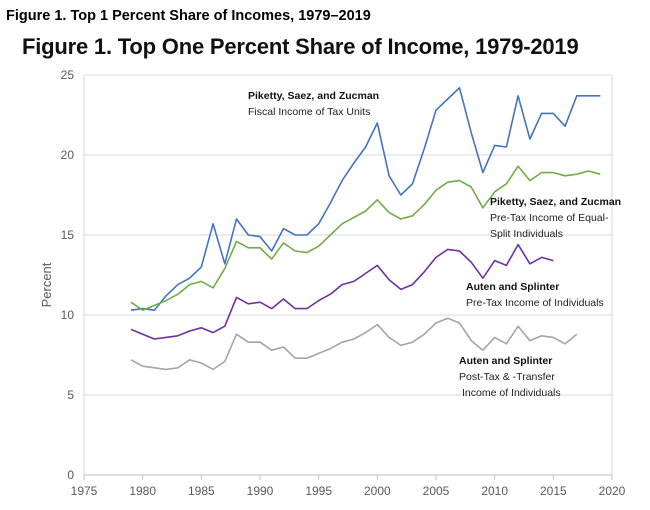 The image size is (650, 510). What do you see at coordinates (494, 491) in the screenshot?
I see `x-tick-label: 2010` at bounding box center [494, 491].